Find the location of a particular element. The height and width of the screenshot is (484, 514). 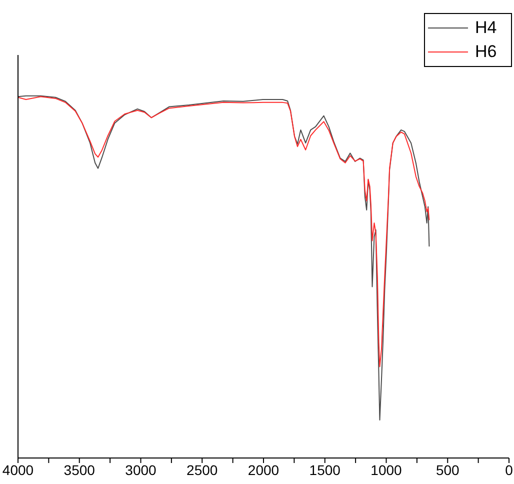

x-tick-label: 1000 is located at coordinates (386, 470).